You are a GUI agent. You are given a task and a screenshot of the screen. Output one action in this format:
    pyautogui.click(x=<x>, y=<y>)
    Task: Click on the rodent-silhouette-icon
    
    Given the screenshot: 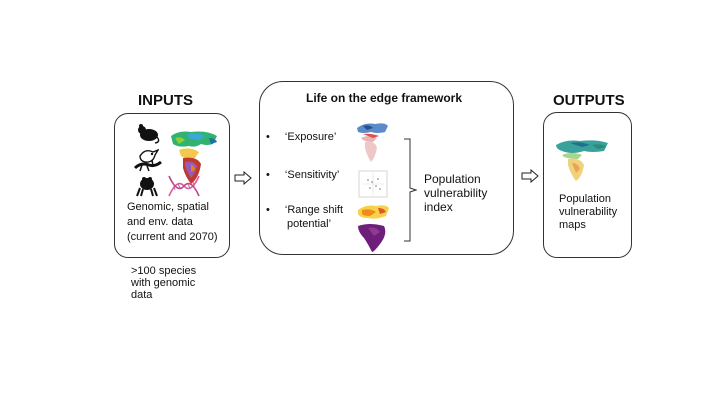 What is the action you would take?
    pyautogui.click(x=149, y=134)
    